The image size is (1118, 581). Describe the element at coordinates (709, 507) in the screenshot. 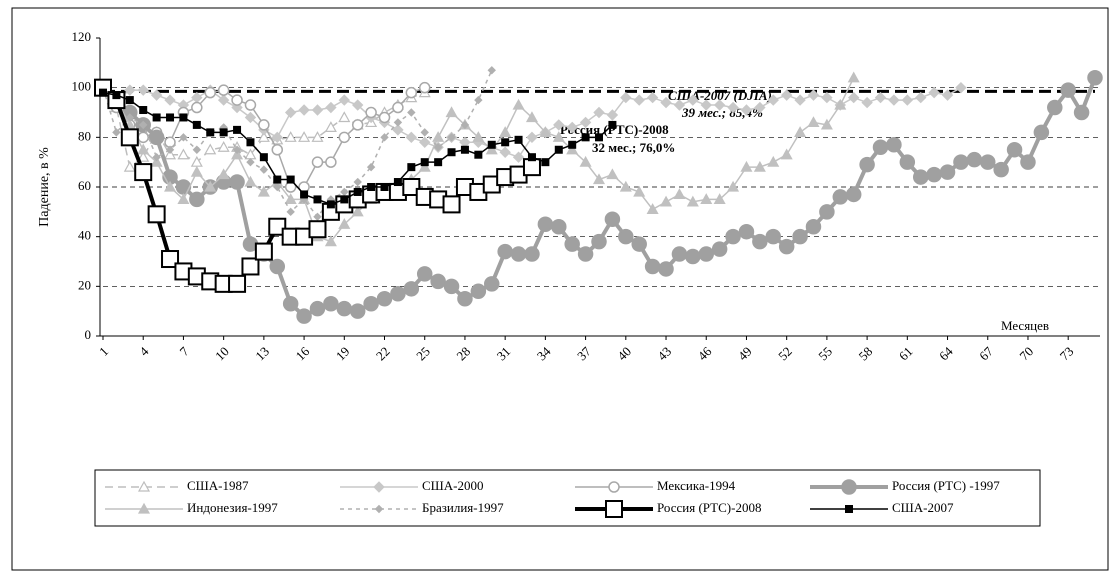

I see `legend-label: Россия (РТС)-2008` at that location.